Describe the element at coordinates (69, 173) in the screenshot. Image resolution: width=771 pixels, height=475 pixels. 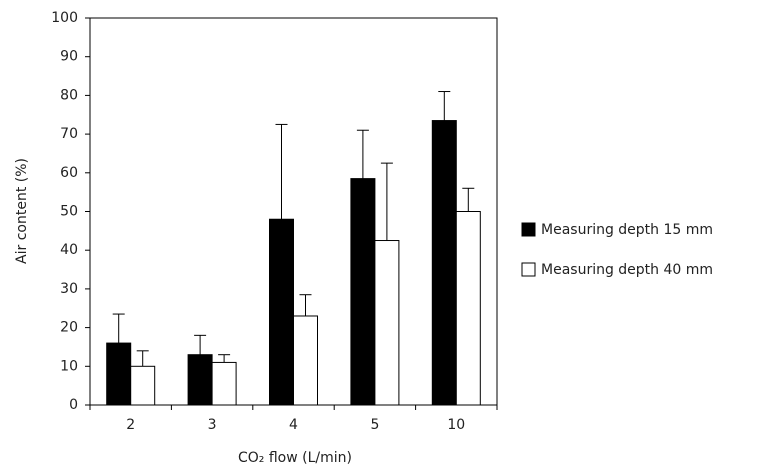
I see `y-tick-label: 60` at that location.